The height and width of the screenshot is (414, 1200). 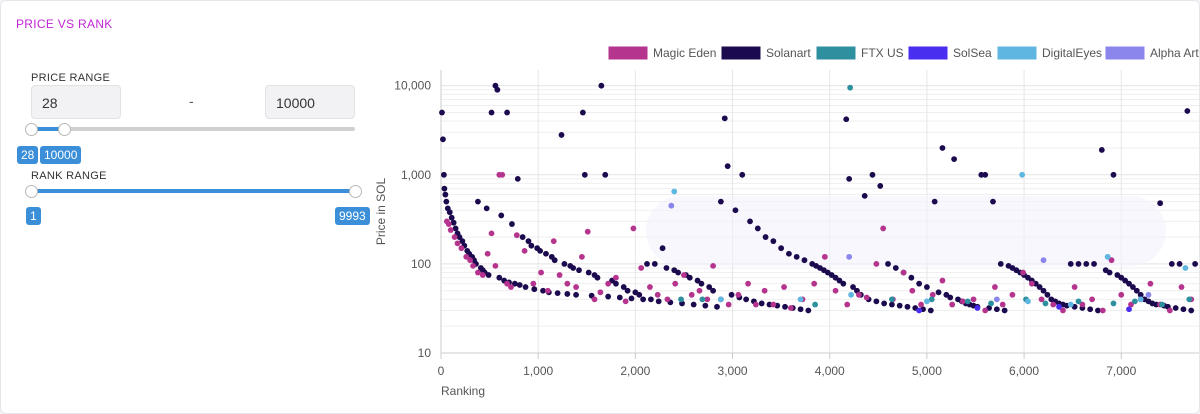 What do you see at coordinates (31, 191) in the screenshot?
I see `rank-slider-min-thumb` at bounding box center [31, 191].